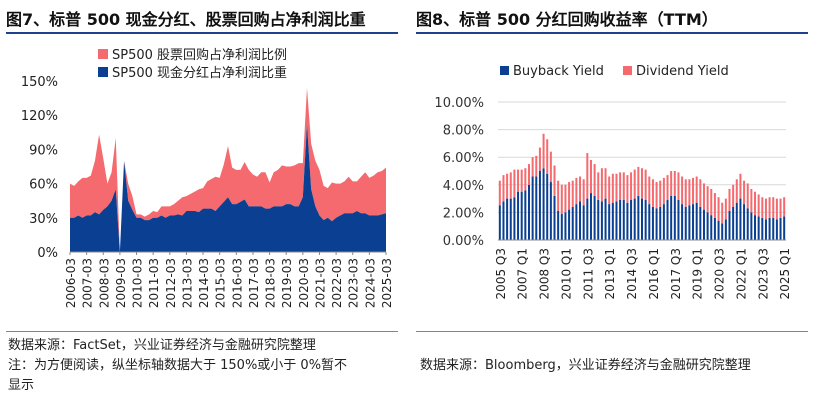 This screenshot has width=814, height=402. What do you see at coordinates (204, 283) in the screenshot?
I see `x-tick-label: 2014-03` at bounding box center [204, 283].